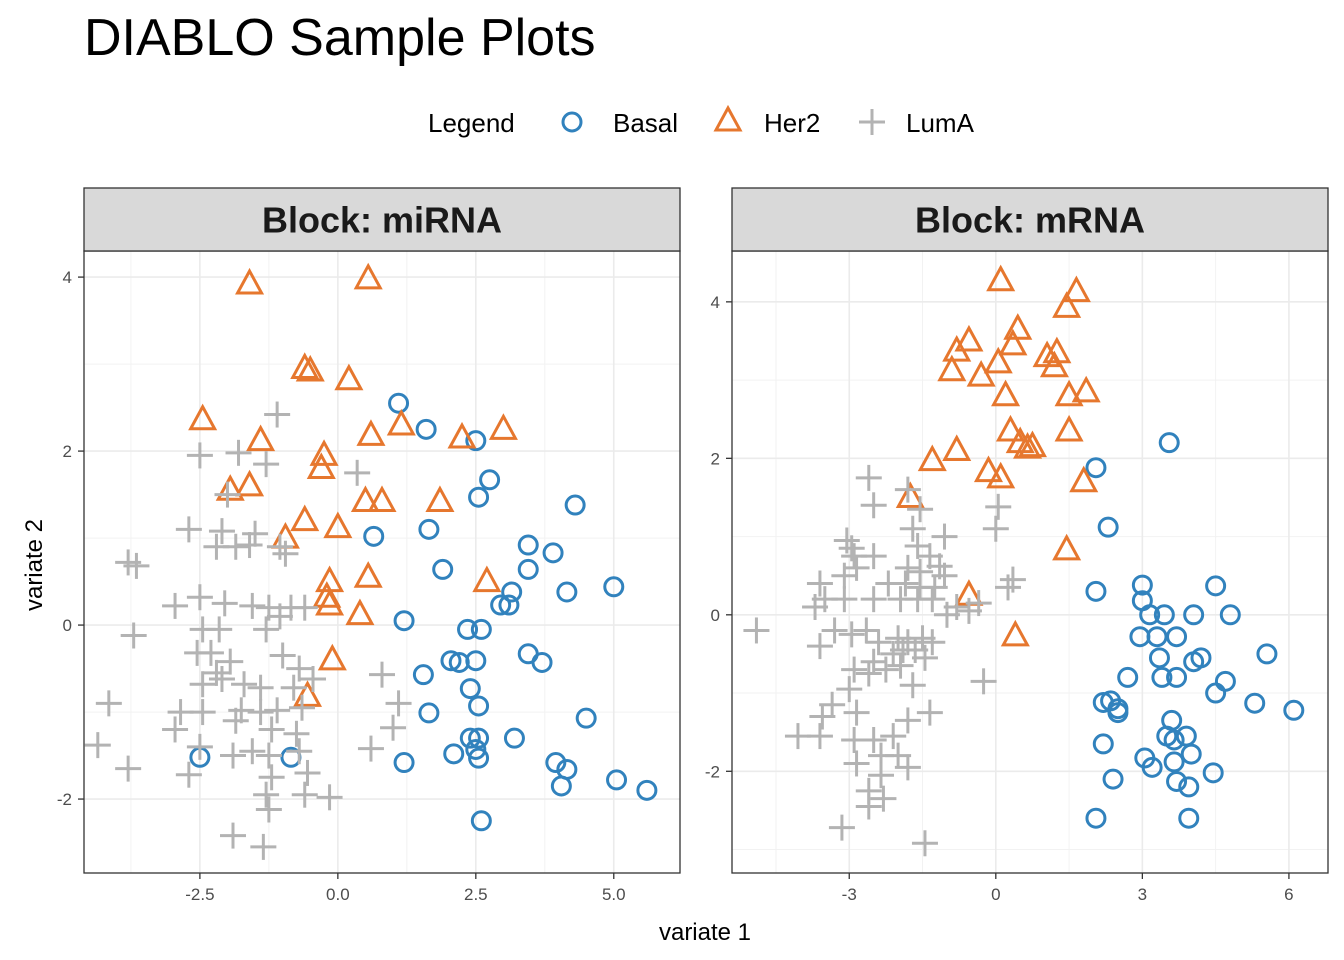 The width and height of the screenshot is (1344, 960). I want to click on x-axis-title: variate 1, so click(705, 932).